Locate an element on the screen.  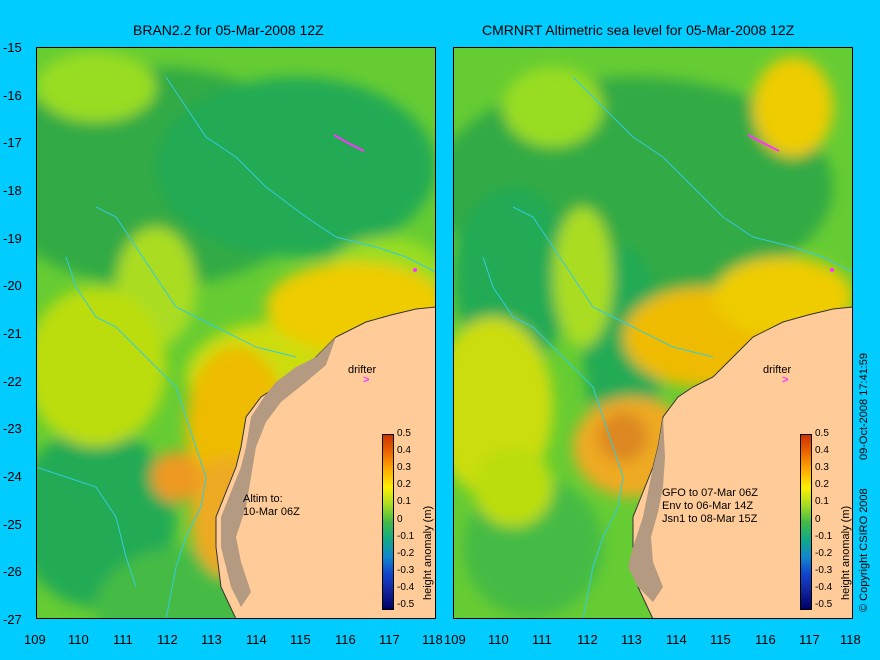
altim-note-line: Env to 06-Mar 14Z is located at coordinates (708, 506).